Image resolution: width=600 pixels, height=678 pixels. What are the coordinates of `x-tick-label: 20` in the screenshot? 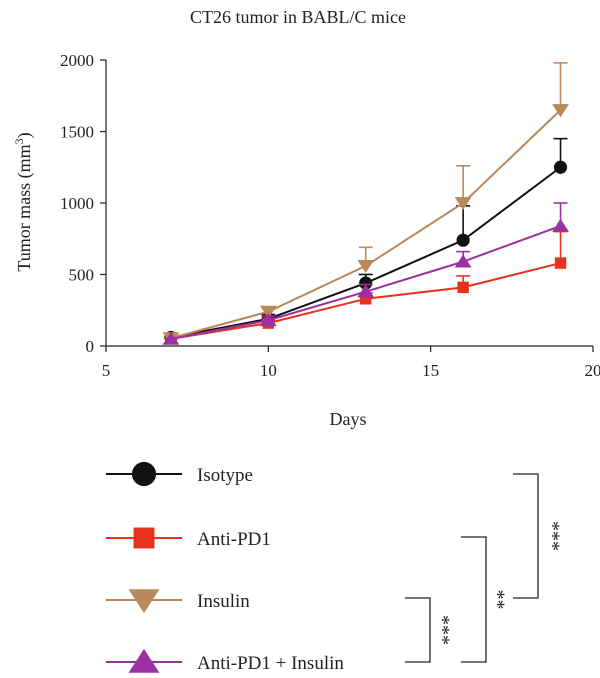 It's located at (592, 370).